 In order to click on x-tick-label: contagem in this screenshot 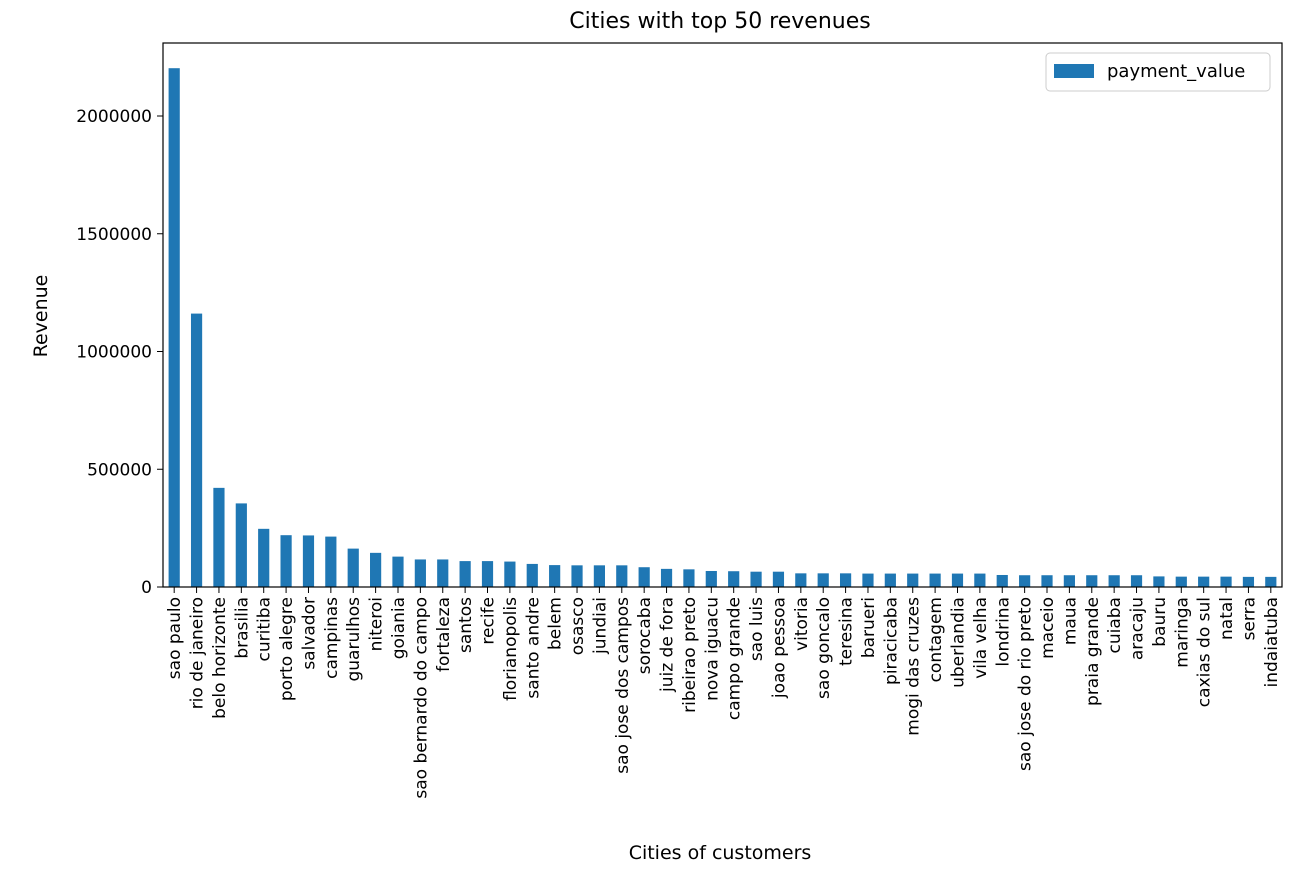, I will do `click(936, 639)`.